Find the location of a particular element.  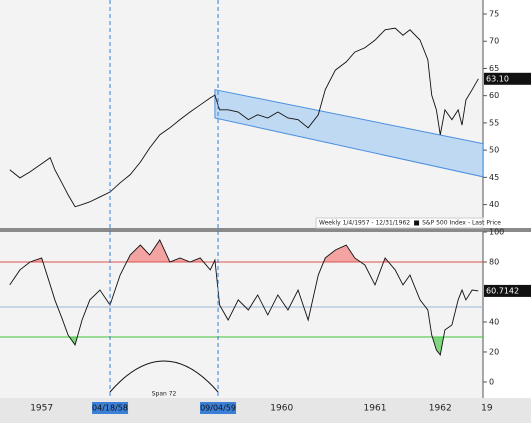

span-label: Span 72 is located at coordinates (164, 394).